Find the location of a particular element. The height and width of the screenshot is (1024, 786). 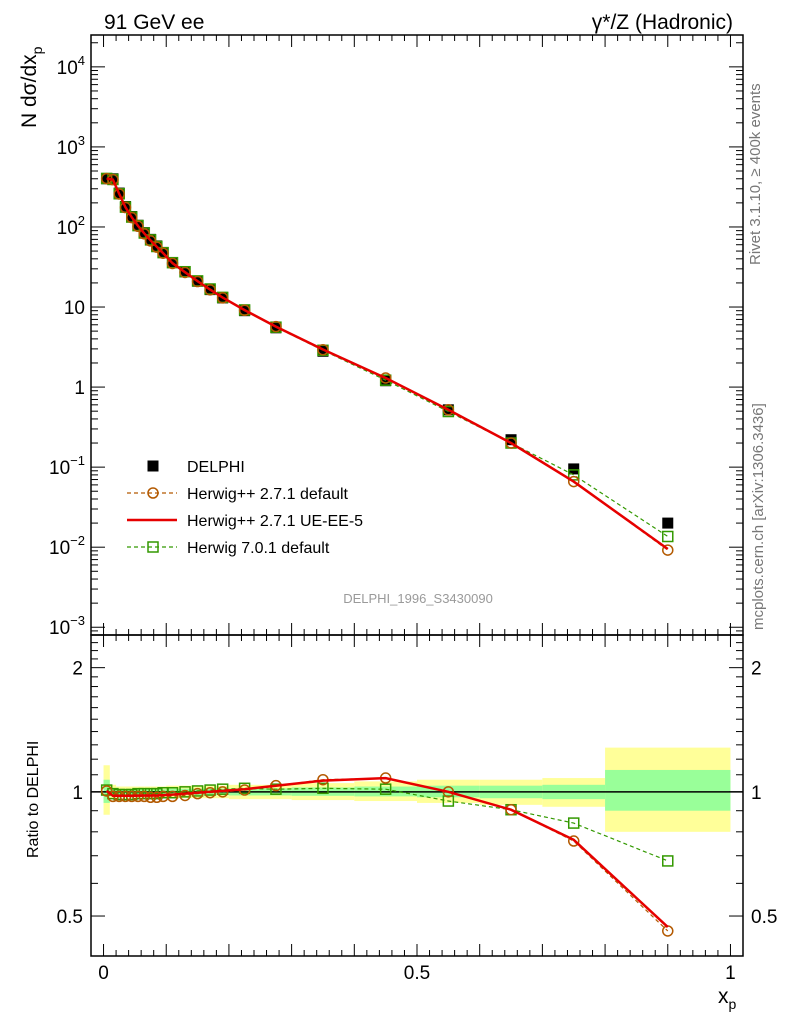

tick-exponent: 3 is located at coordinates (81, 140).